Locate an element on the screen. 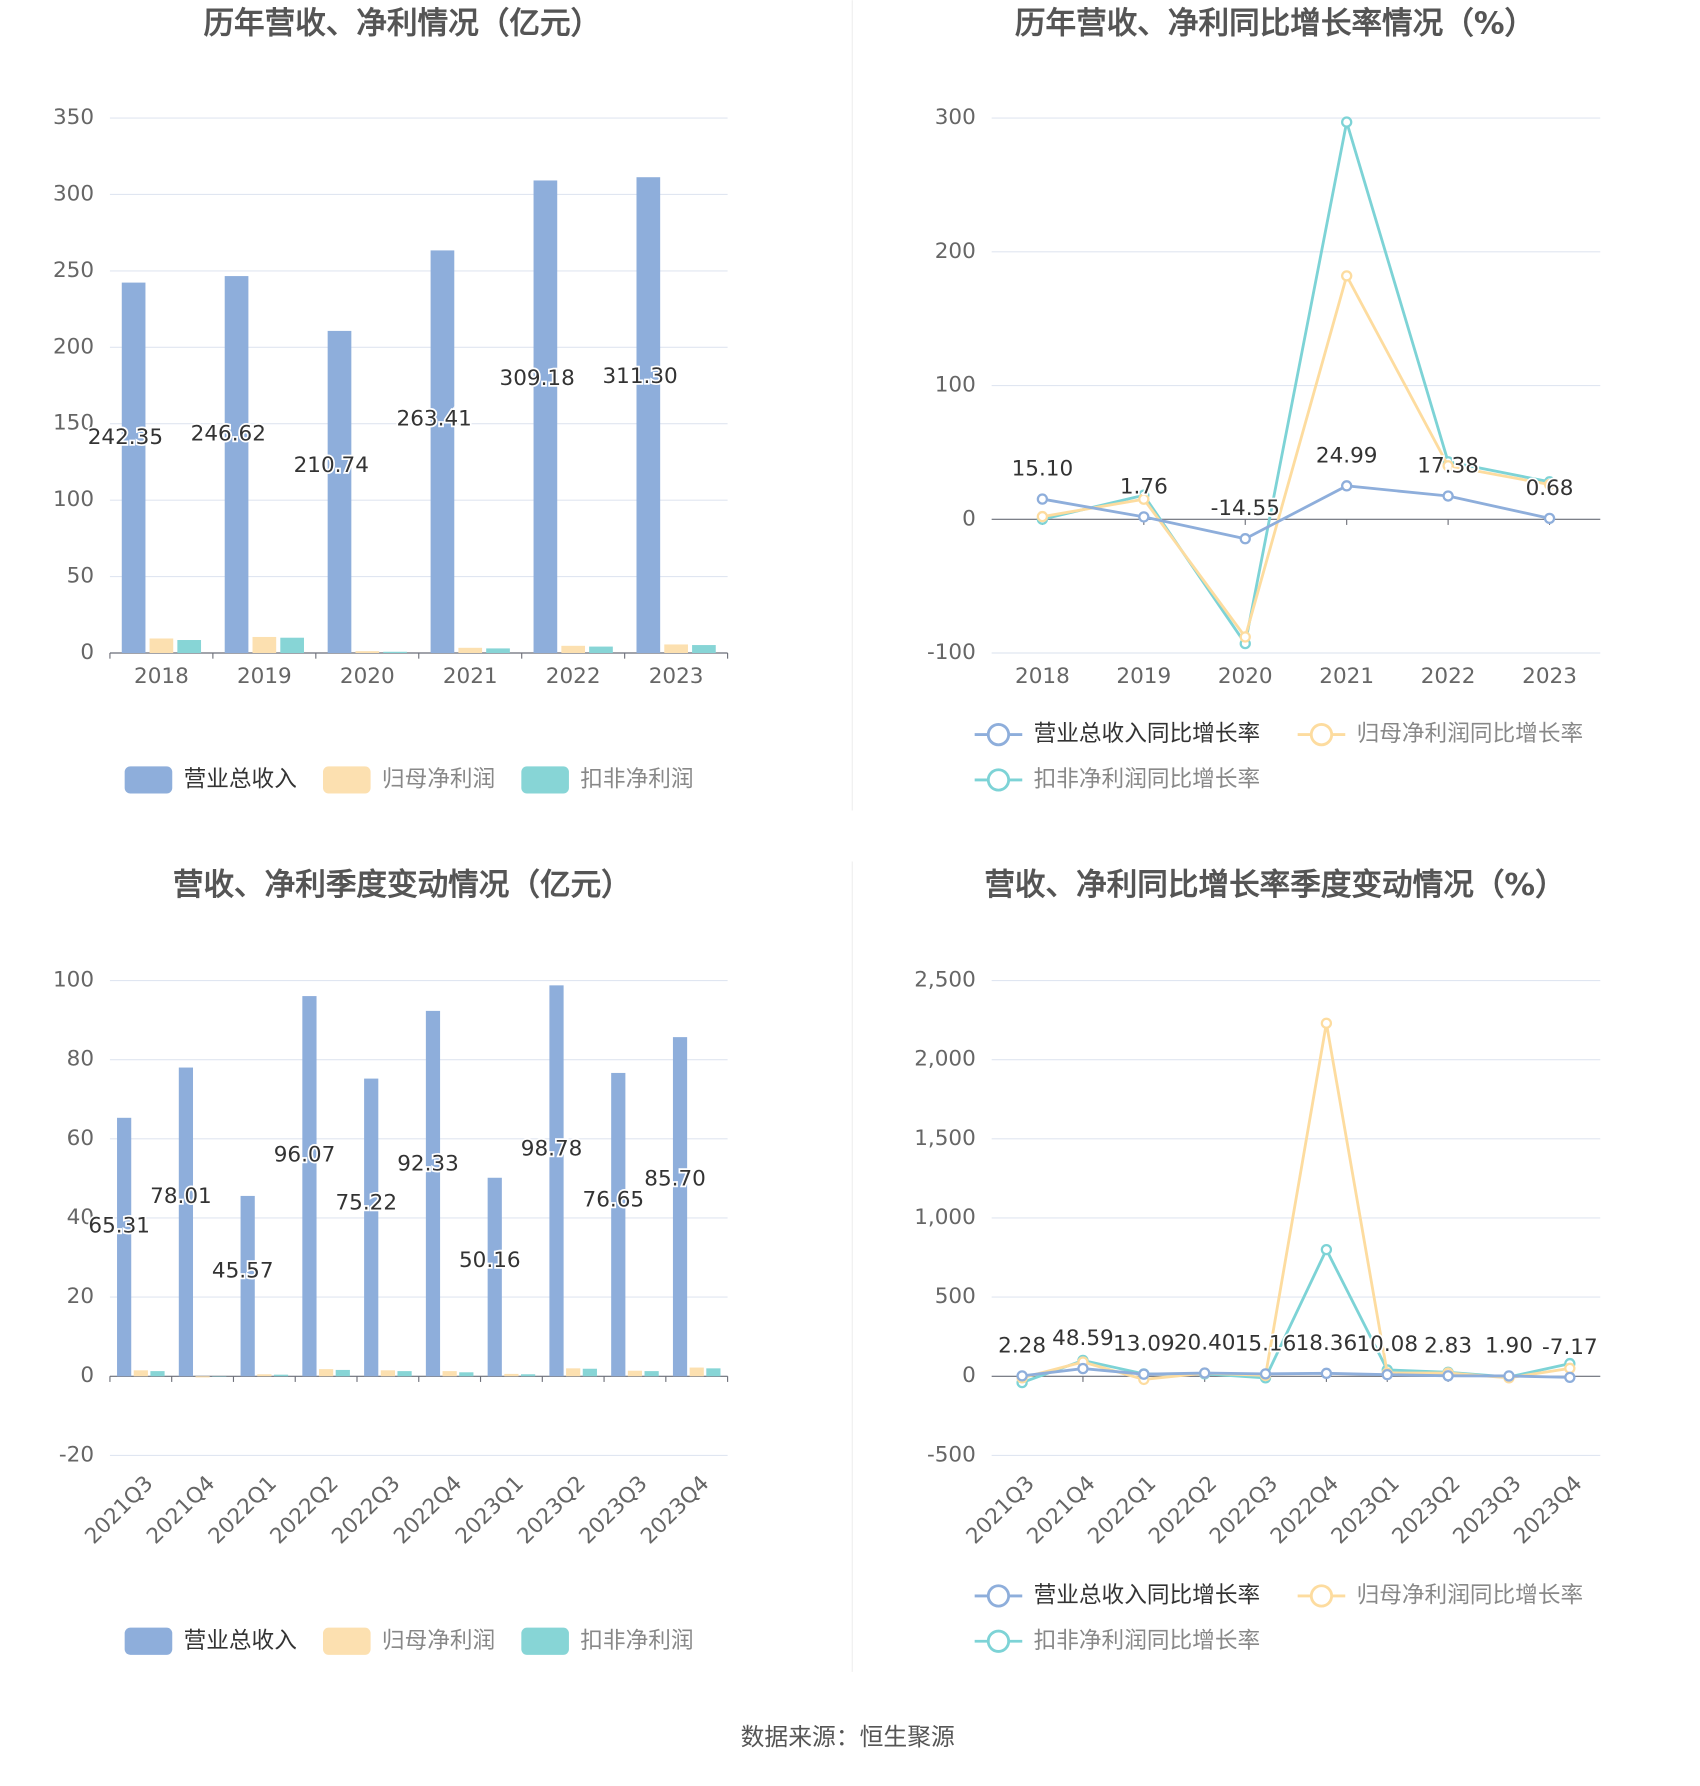 This screenshot has width=1700, height=1786. y-tick-label: -20 is located at coordinates (76, 1454).